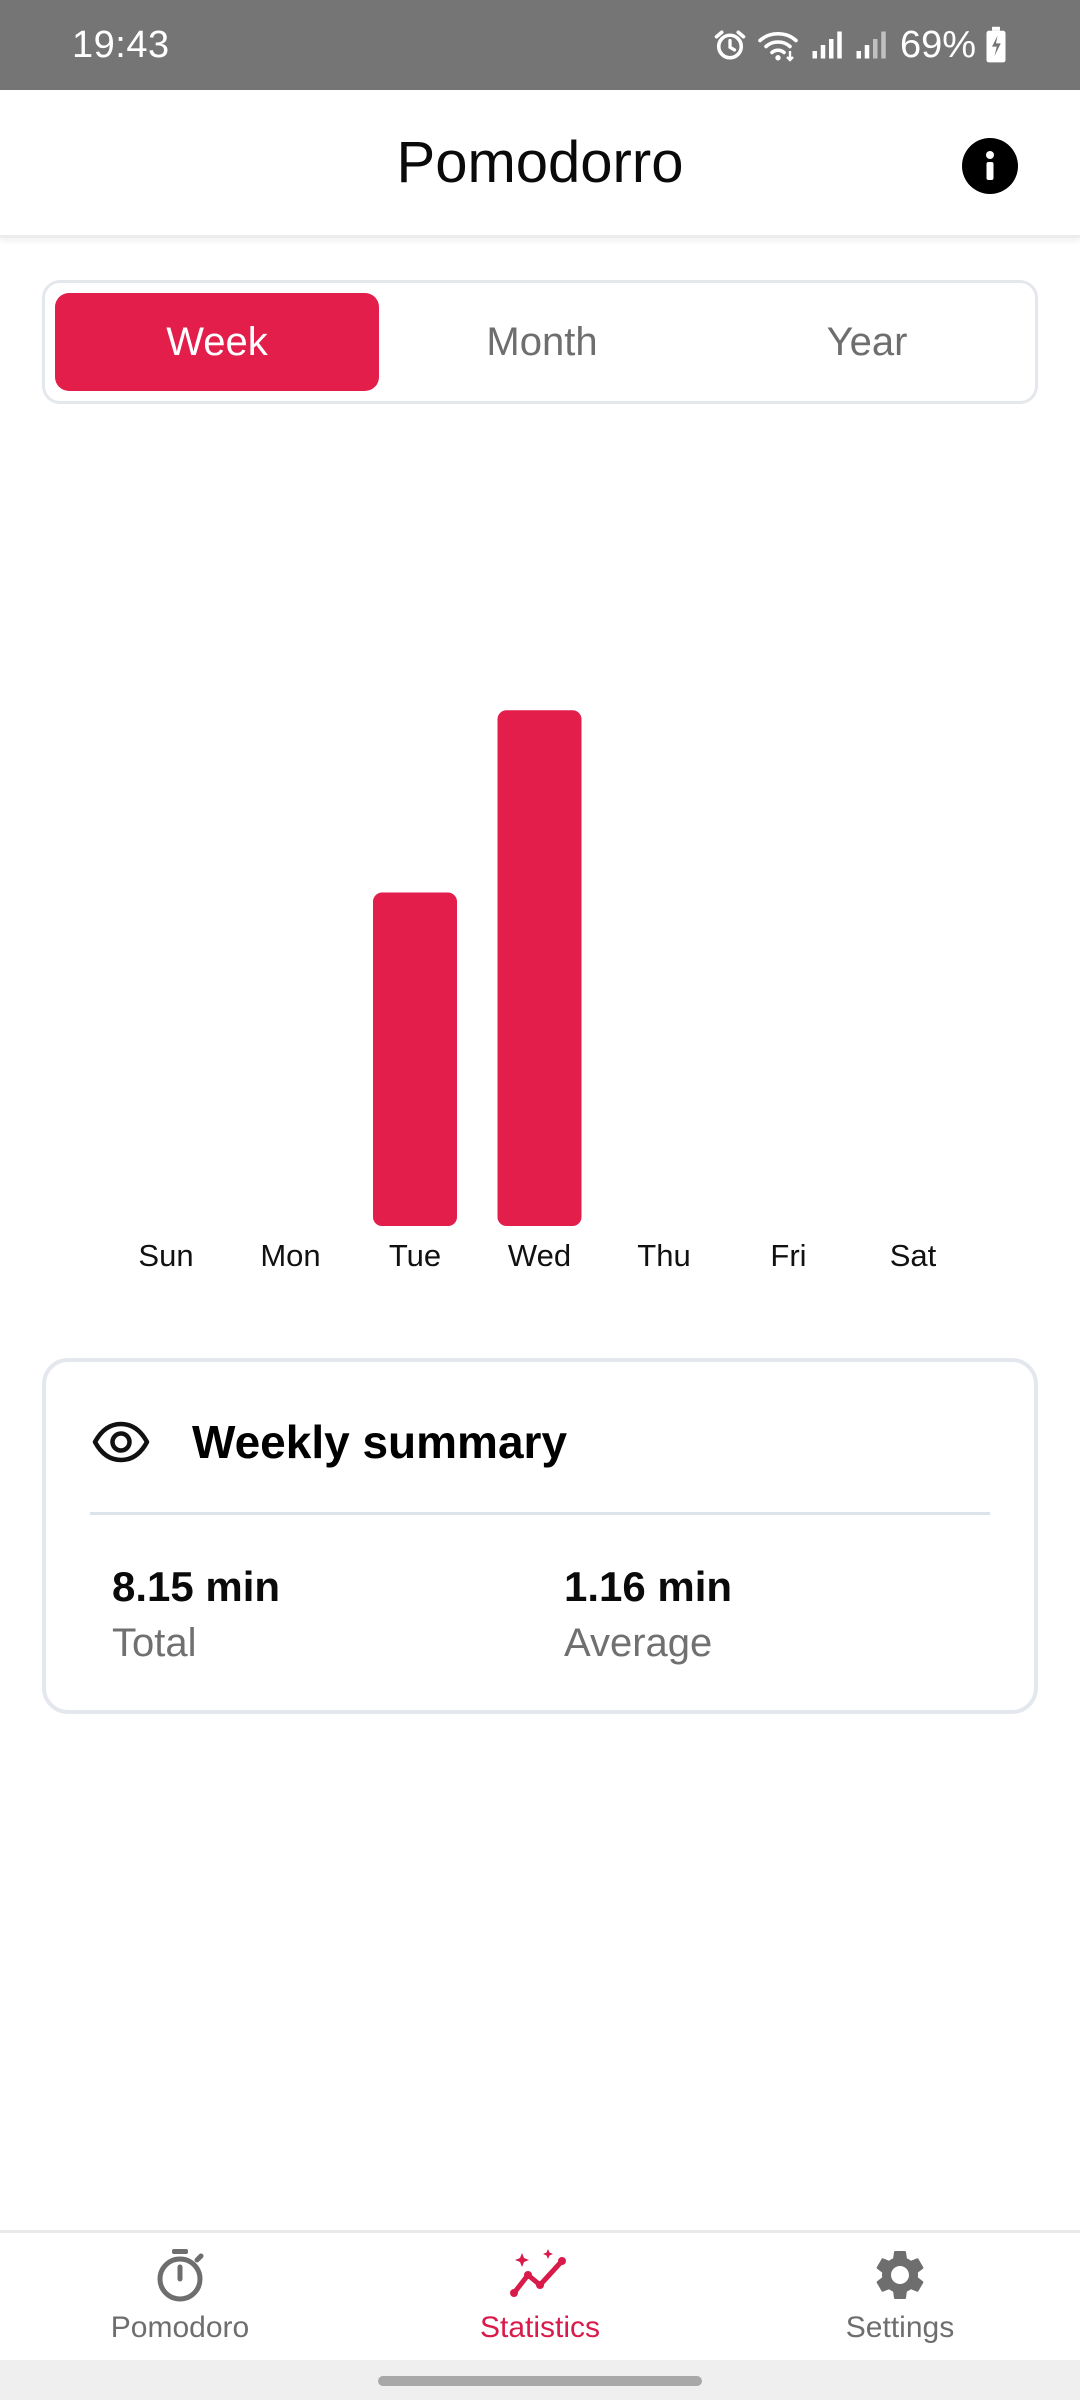  What do you see at coordinates (180, 2327) in the screenshot?
I see `nav-label-pomodoro: Pomodoro` at bounding box center [180, 2327].